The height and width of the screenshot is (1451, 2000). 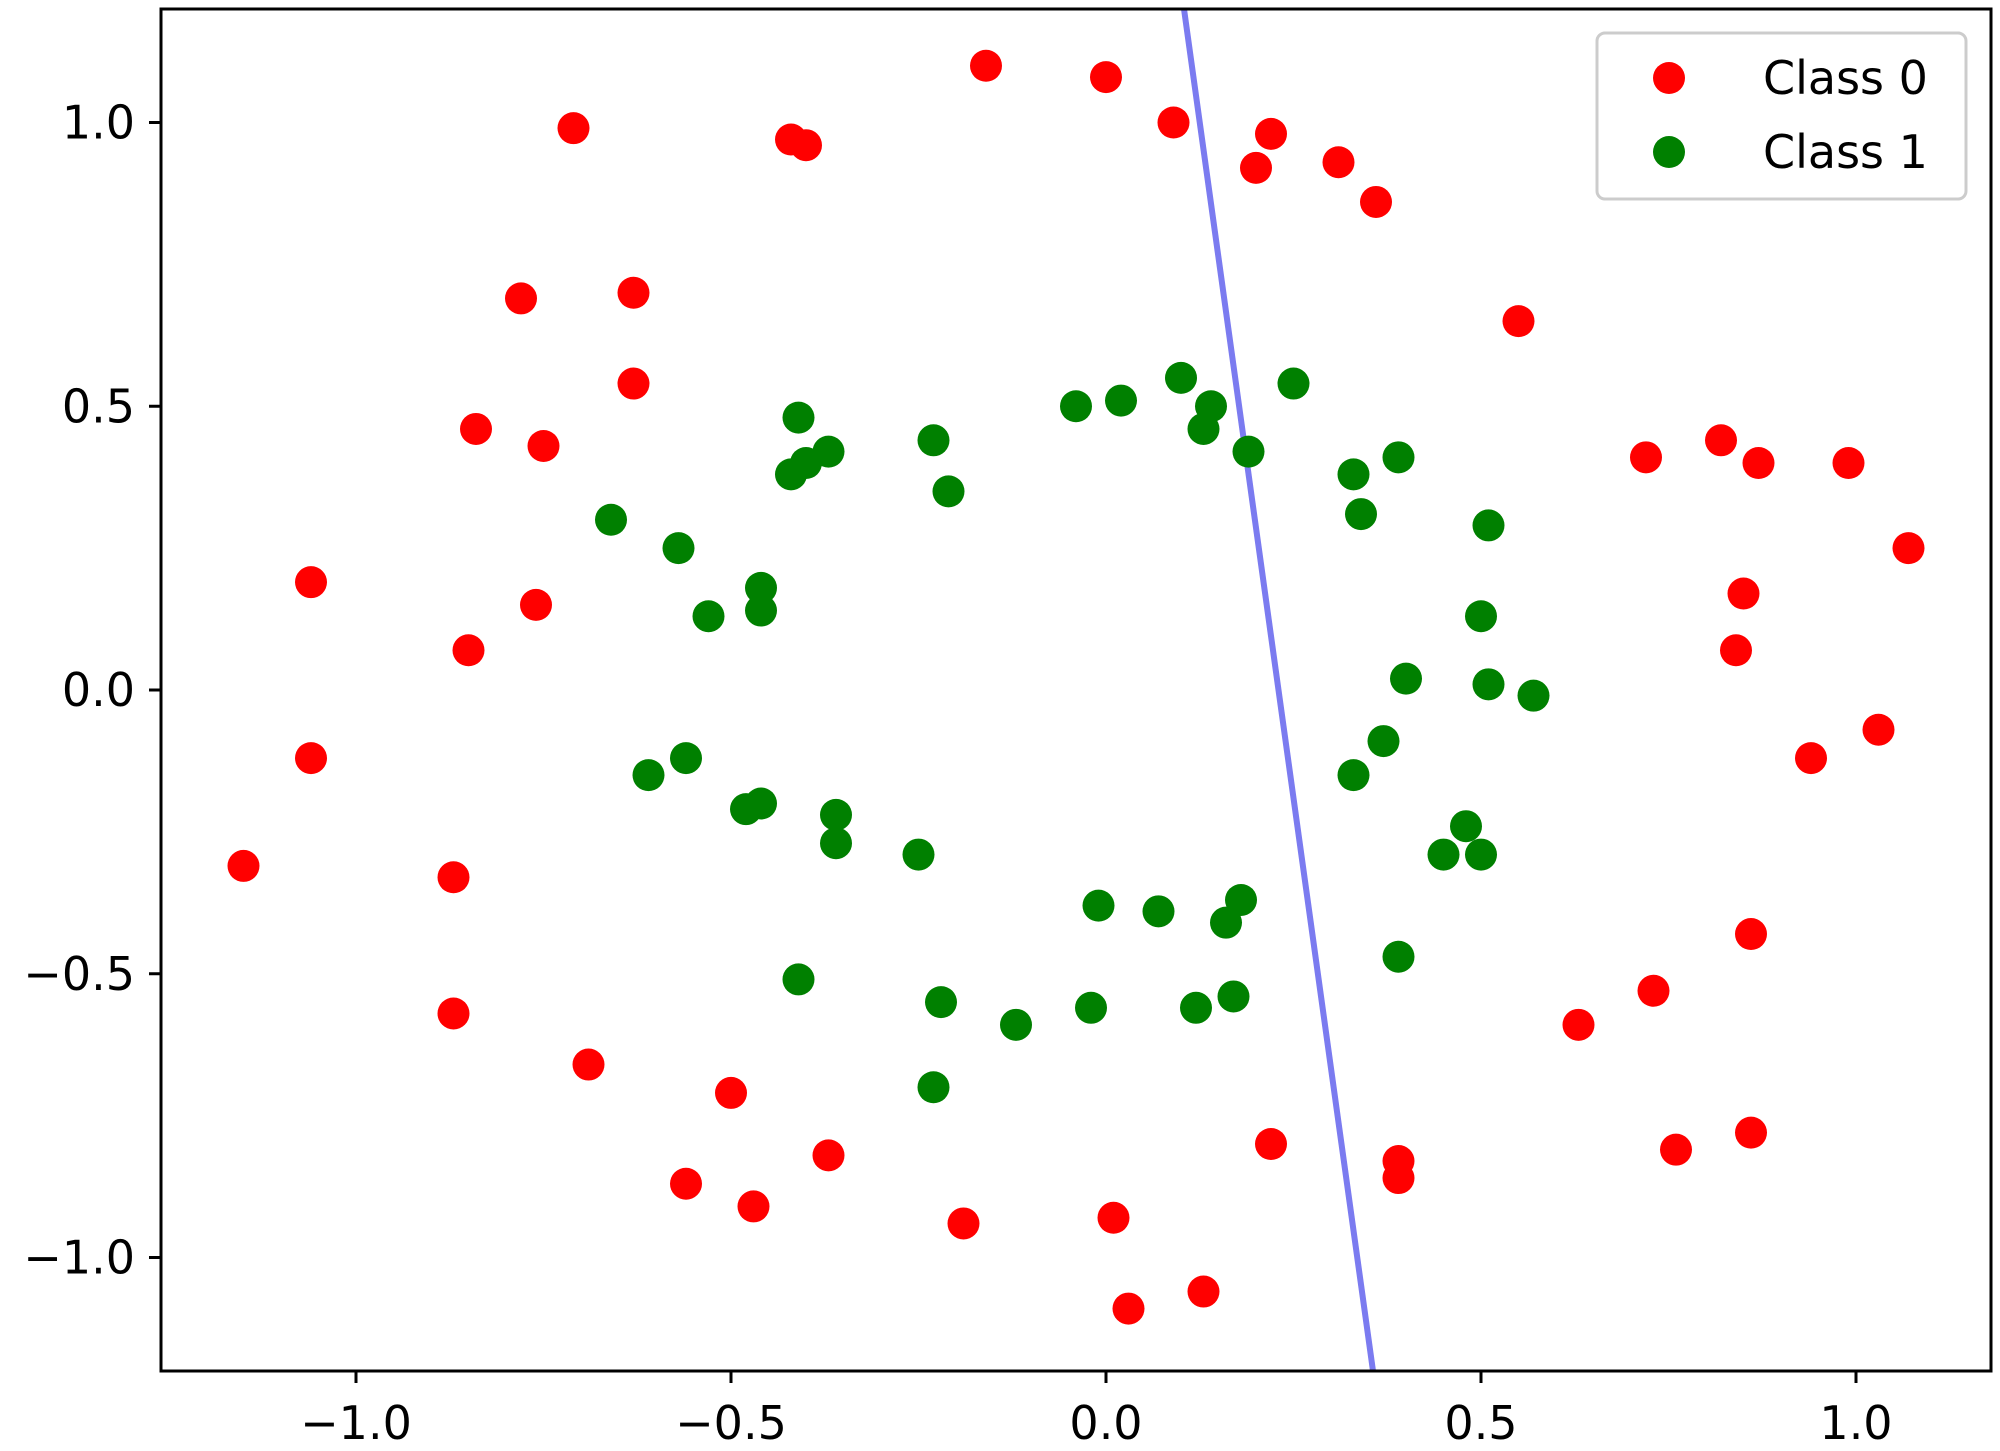 What do you see at coordinates (1105, 1423) in the screenshot?
I see `x-tick-label: 0.0` at bounding box center [1105, 1423].